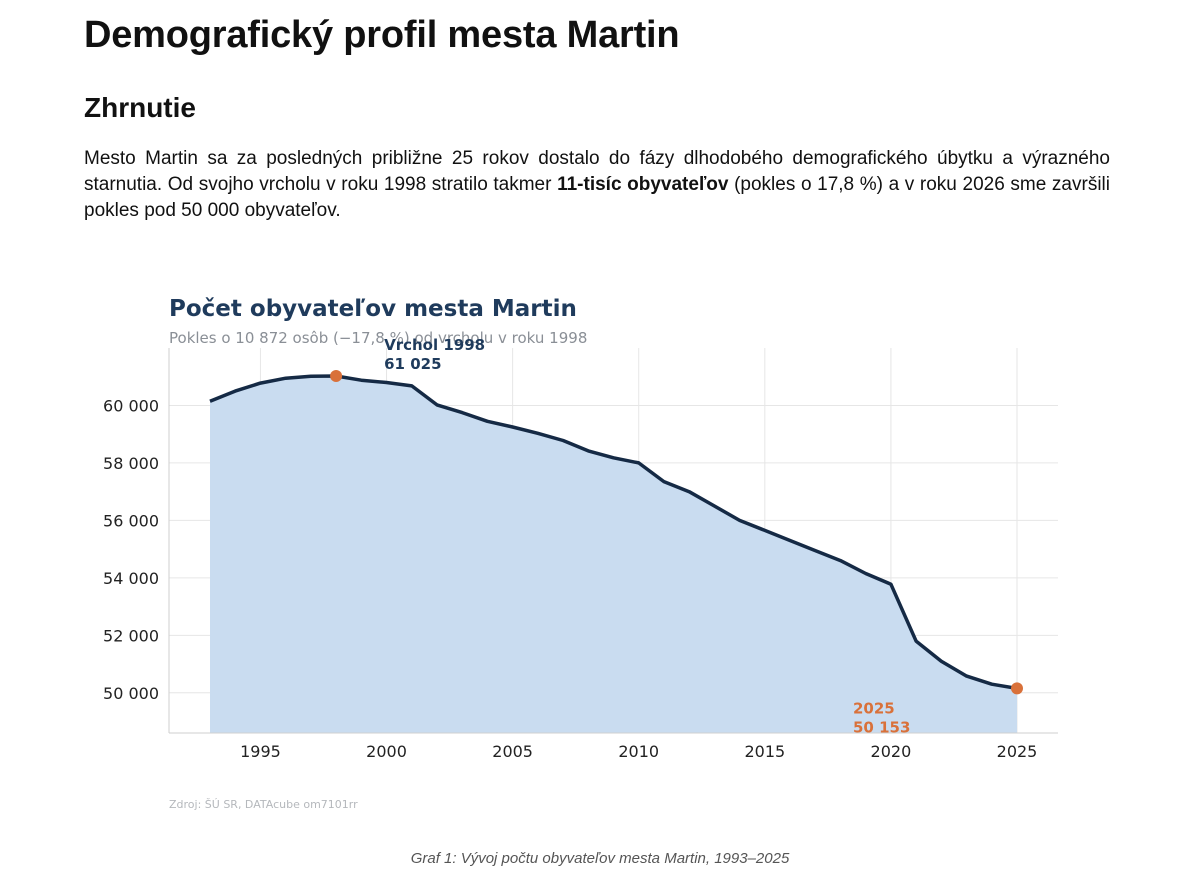 Image resolution: width=1200 pixels, height=890 pixels. I want to click on section-heading: Zhrnutie, so click(140, 107).